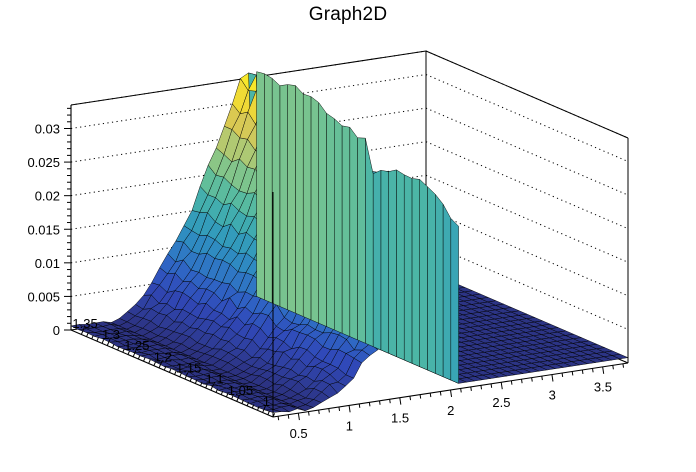 This screenshot has width=696, height=472. What do you see at coordinates (620, 357) in the screenshot?
I see `surface-facet` at bounding box center [620, 357].